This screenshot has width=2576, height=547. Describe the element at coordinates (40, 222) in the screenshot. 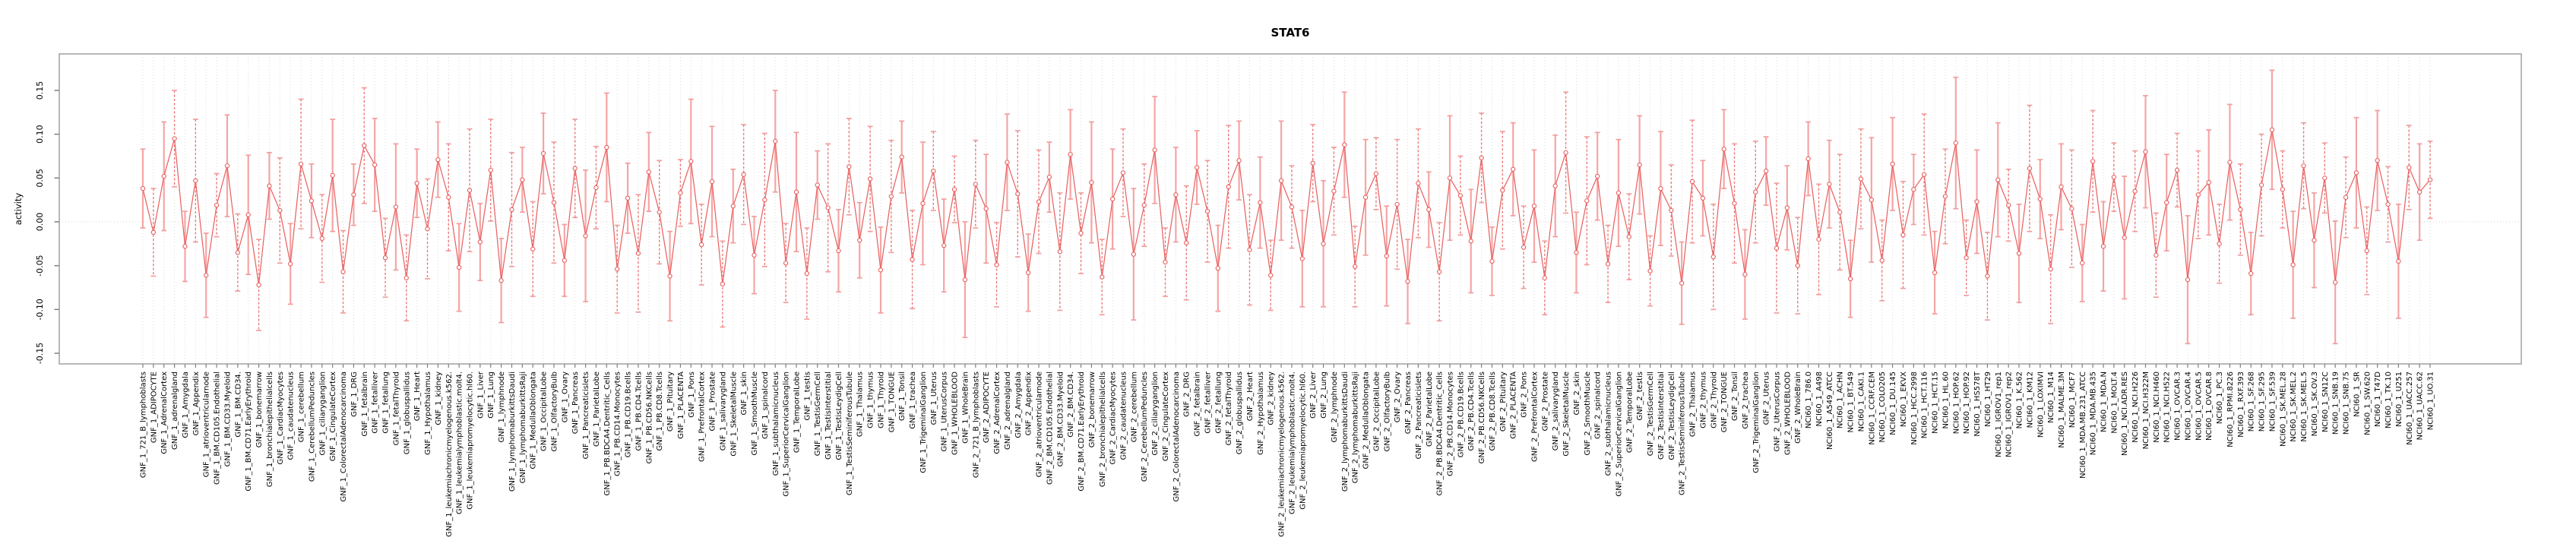

I see `y-tick-label: 0.00` at that location.